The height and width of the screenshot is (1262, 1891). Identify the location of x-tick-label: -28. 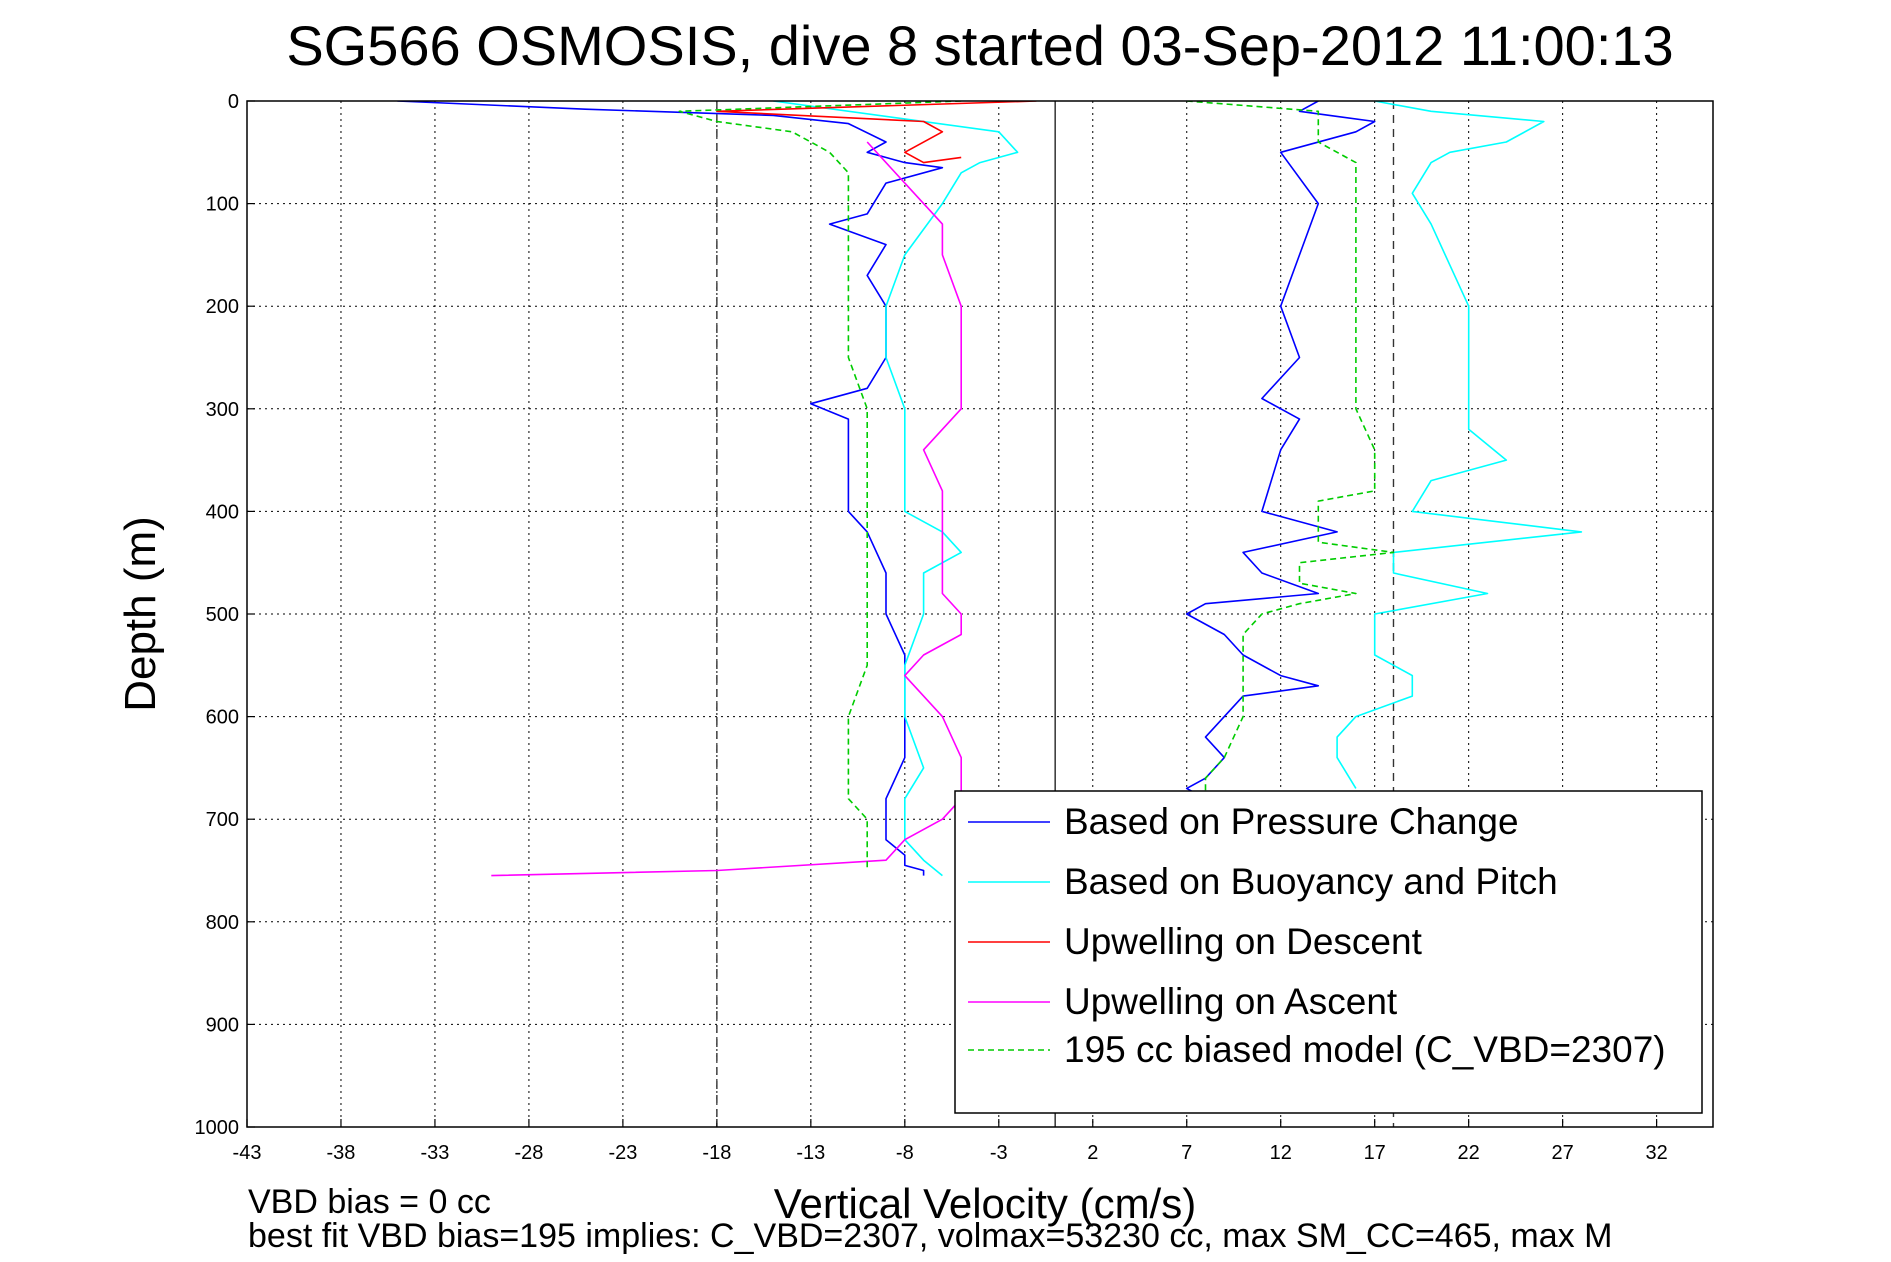
(528, 1153).